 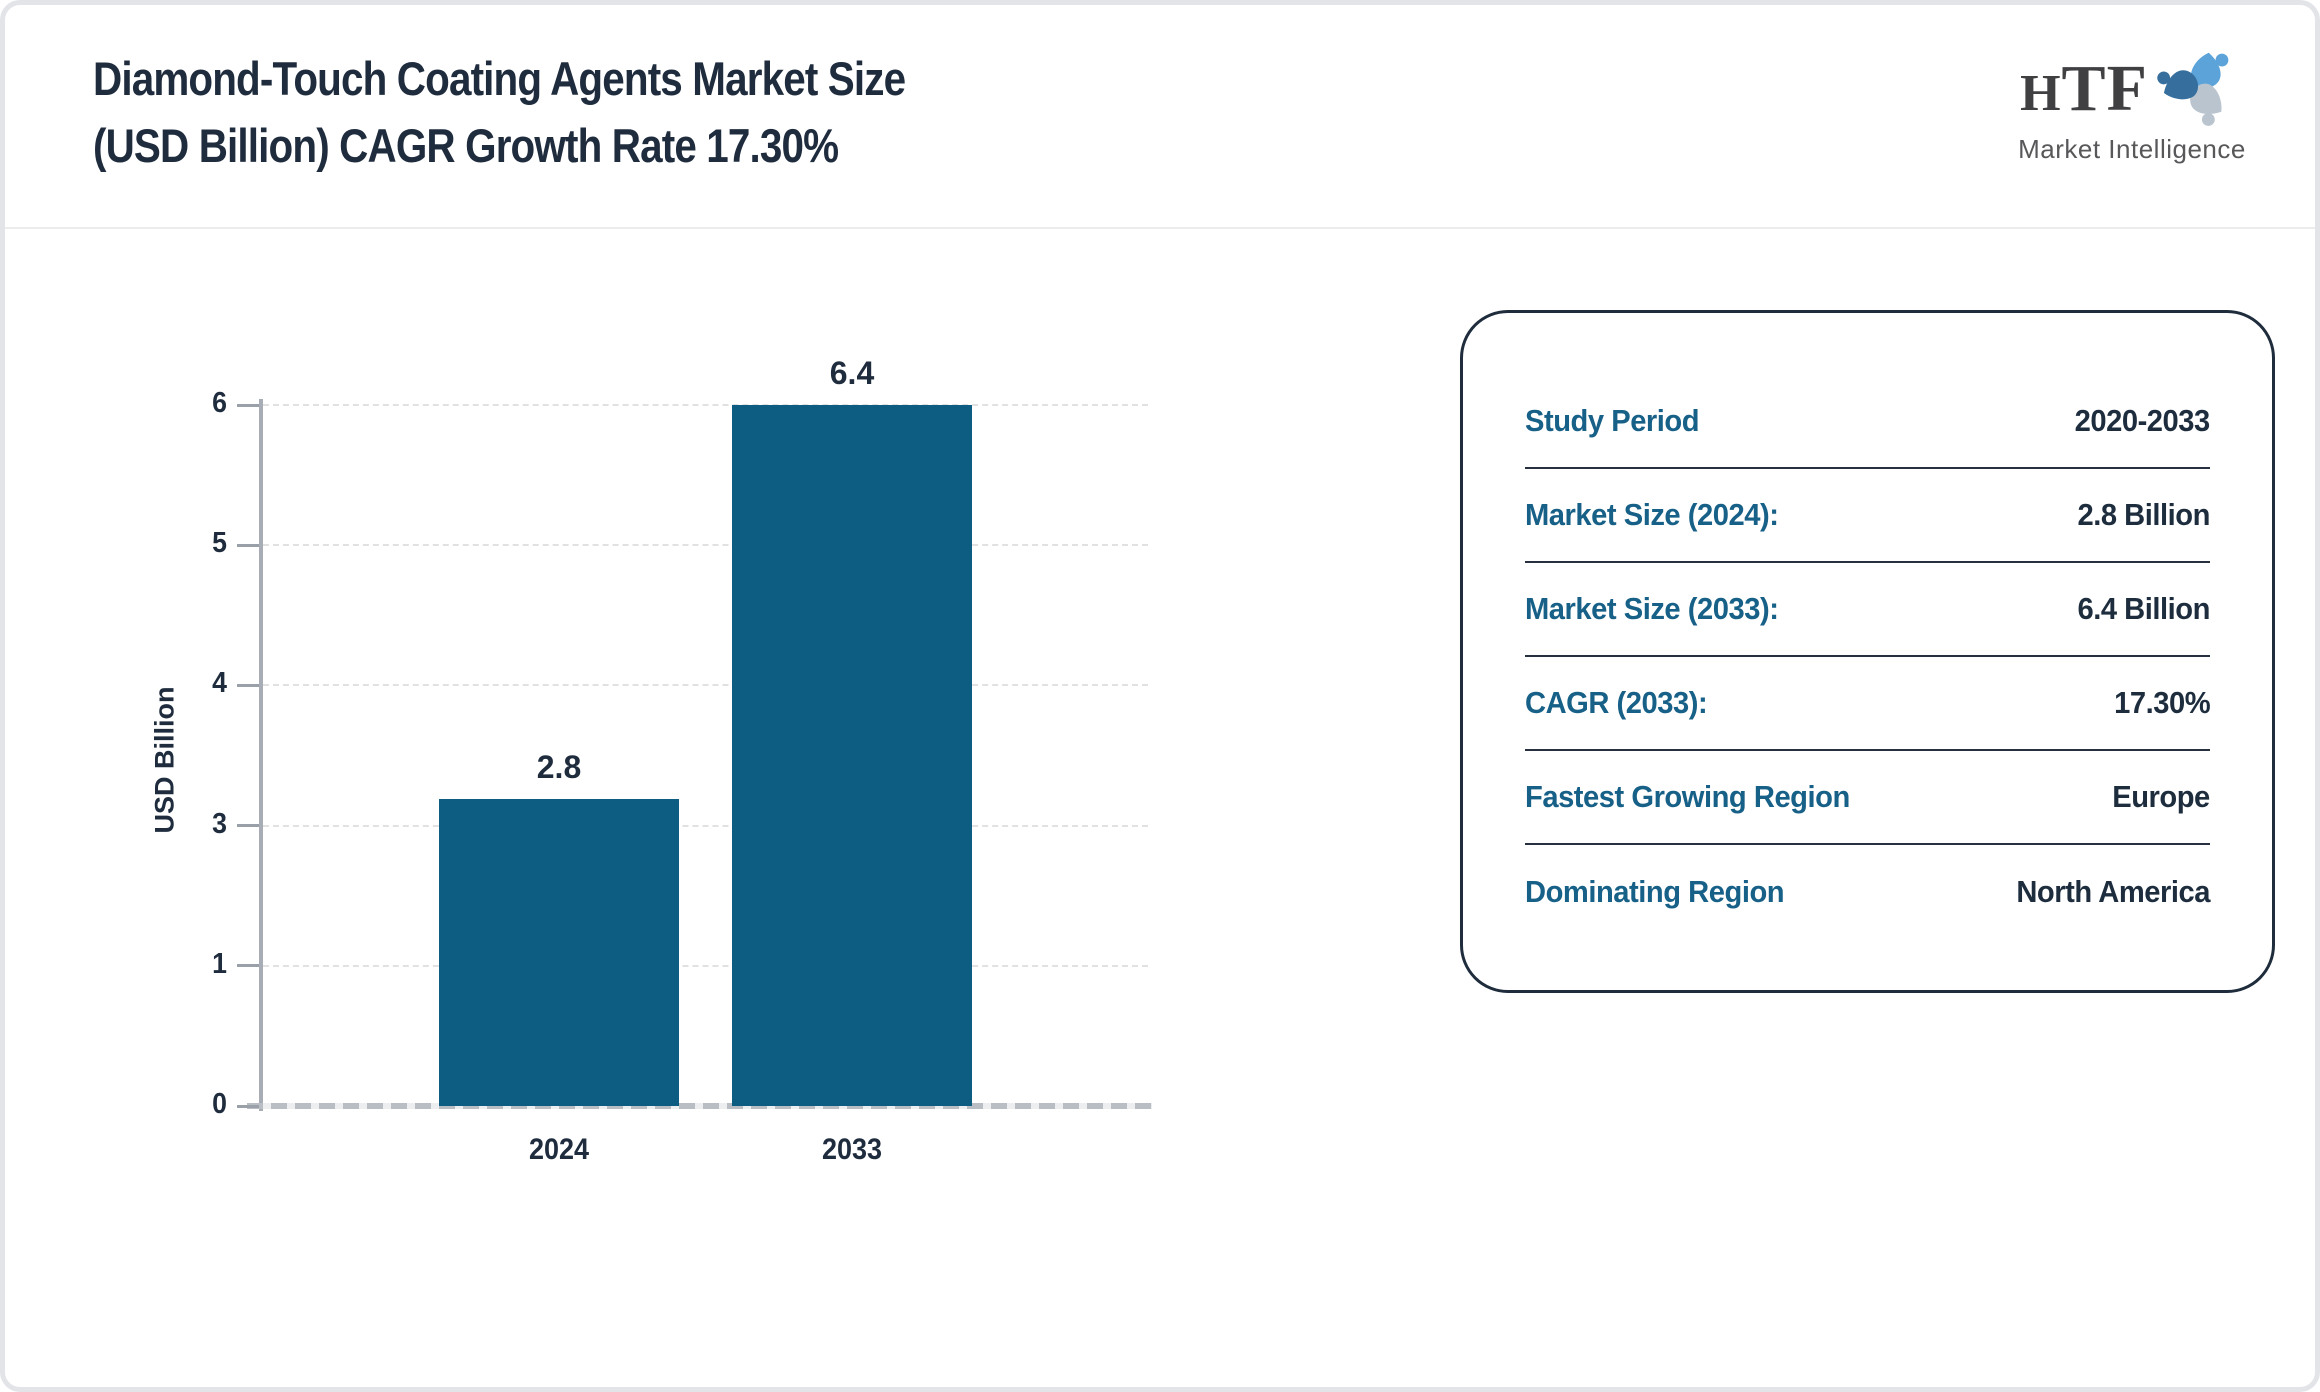 What do you see at coordinates (2132, 149) in the screenshot?
I see `htf-logo-subtext: Market Intelligence` at bounding box center [2132, 149].